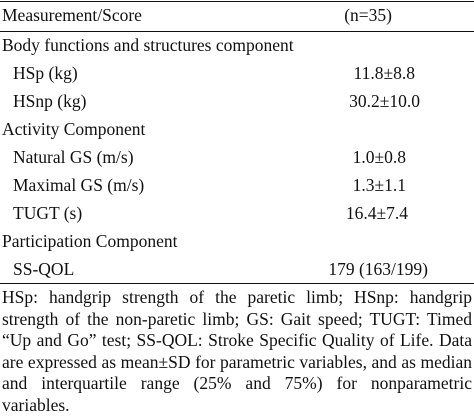  I want to click on row-label: HSnp (kg), so click(50, 101).